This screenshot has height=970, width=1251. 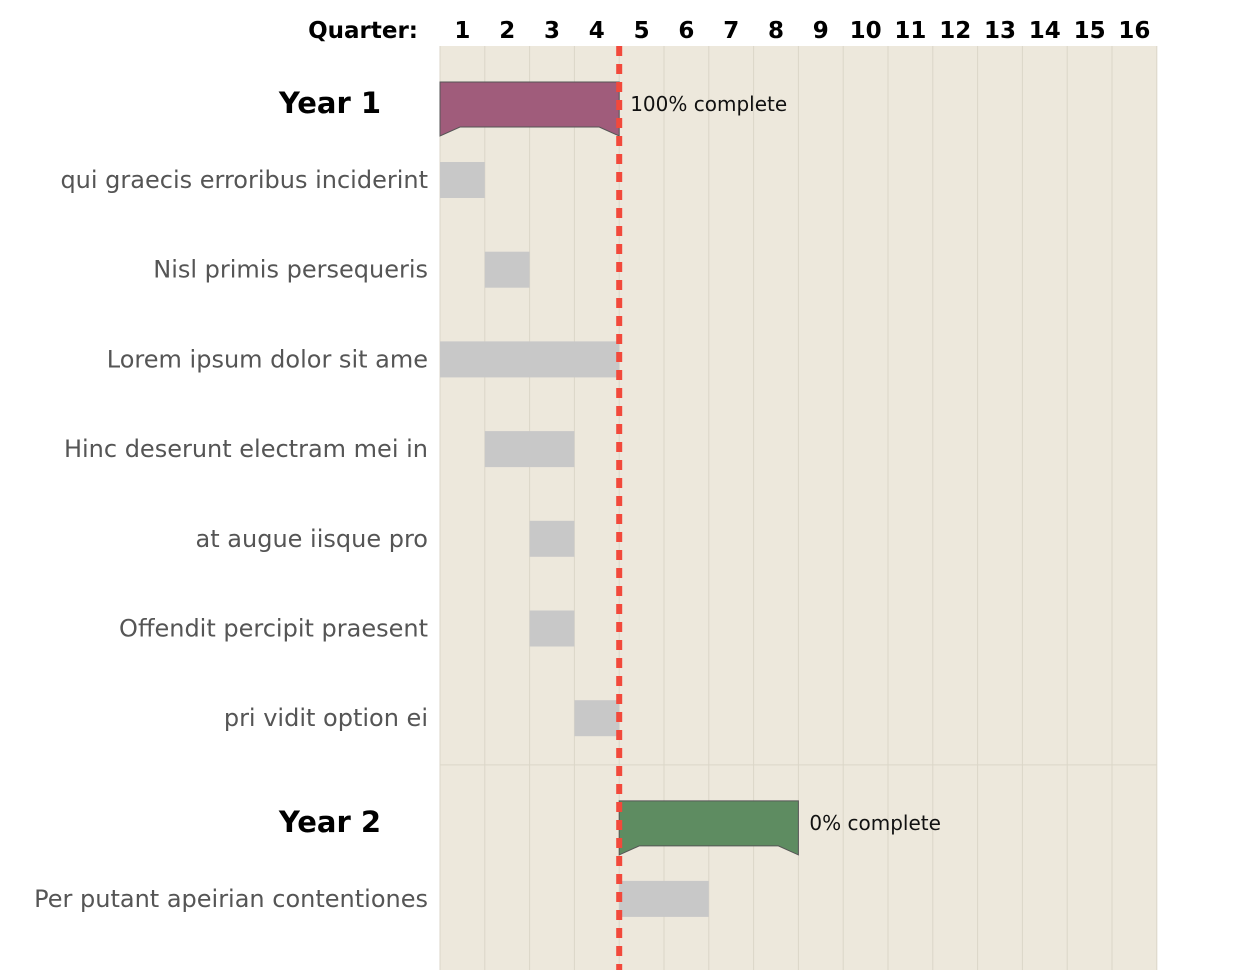 I want to click on task-label: qui graecis erroribus inciderint, so click(x=244, y=180).